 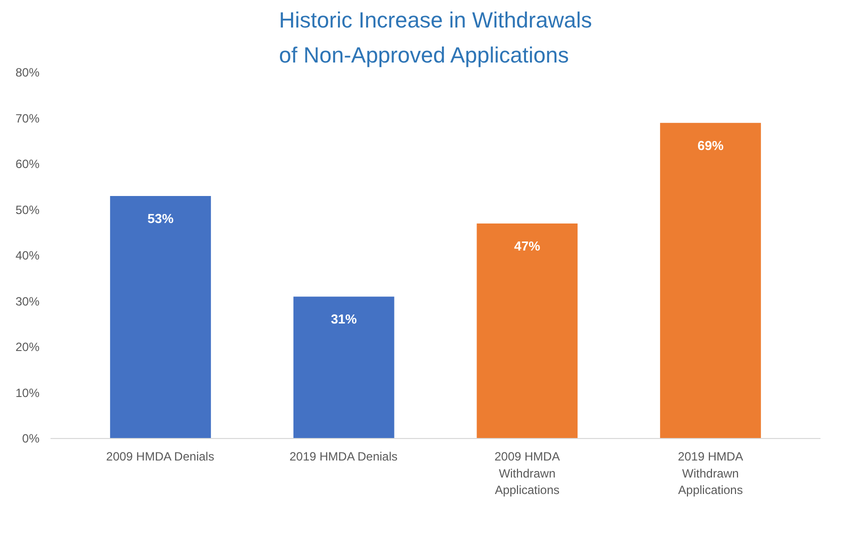 What do you see at coordinates (27, 393) in the screenshot?
I see `y-tick-label: 10%` at bounding box center [27, 393].